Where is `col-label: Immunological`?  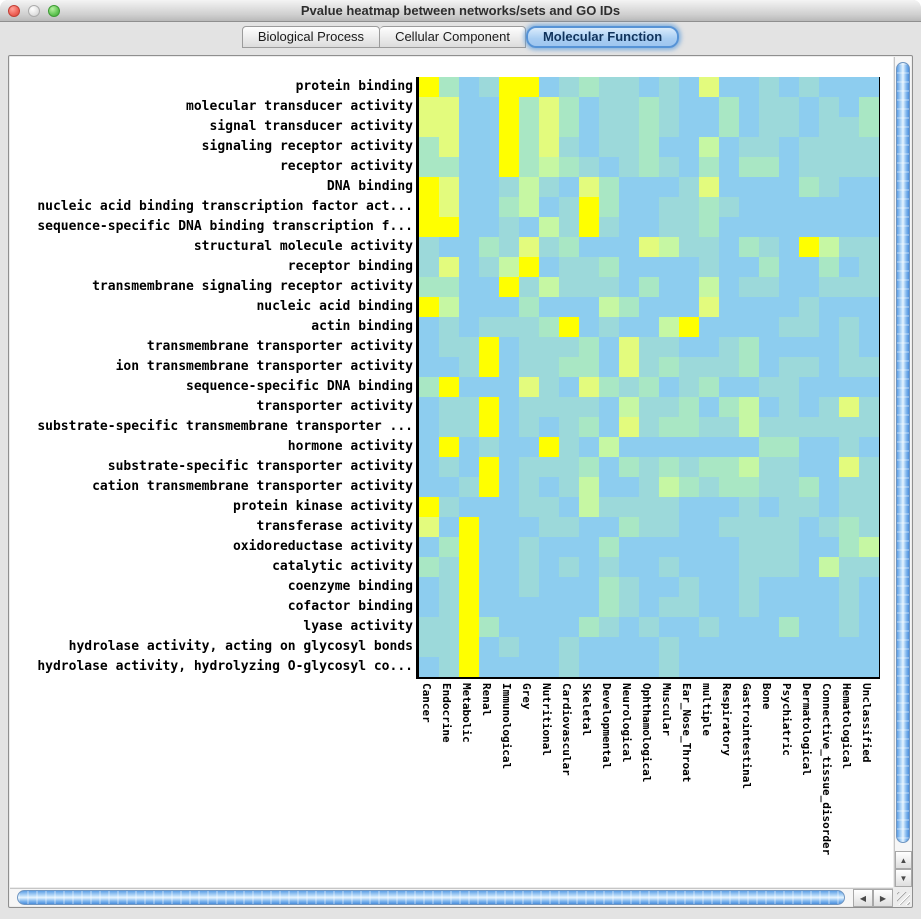
col-label: Immunological is located at coordinates (506, 726).